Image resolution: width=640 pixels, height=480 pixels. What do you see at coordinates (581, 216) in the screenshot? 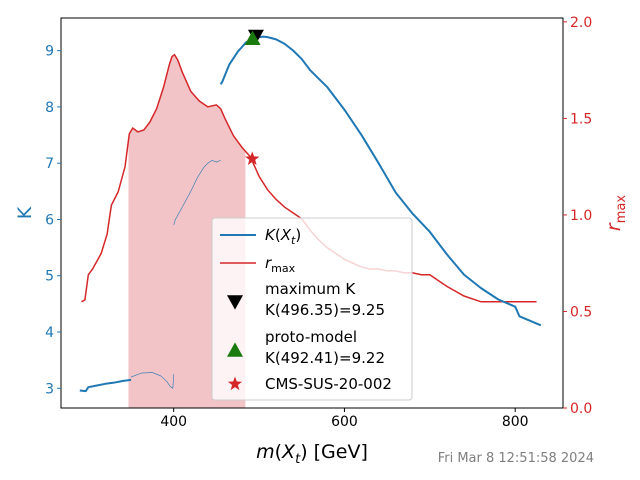
I see `y-right-tick-label: 1.0` at bounding box center [581, 216].